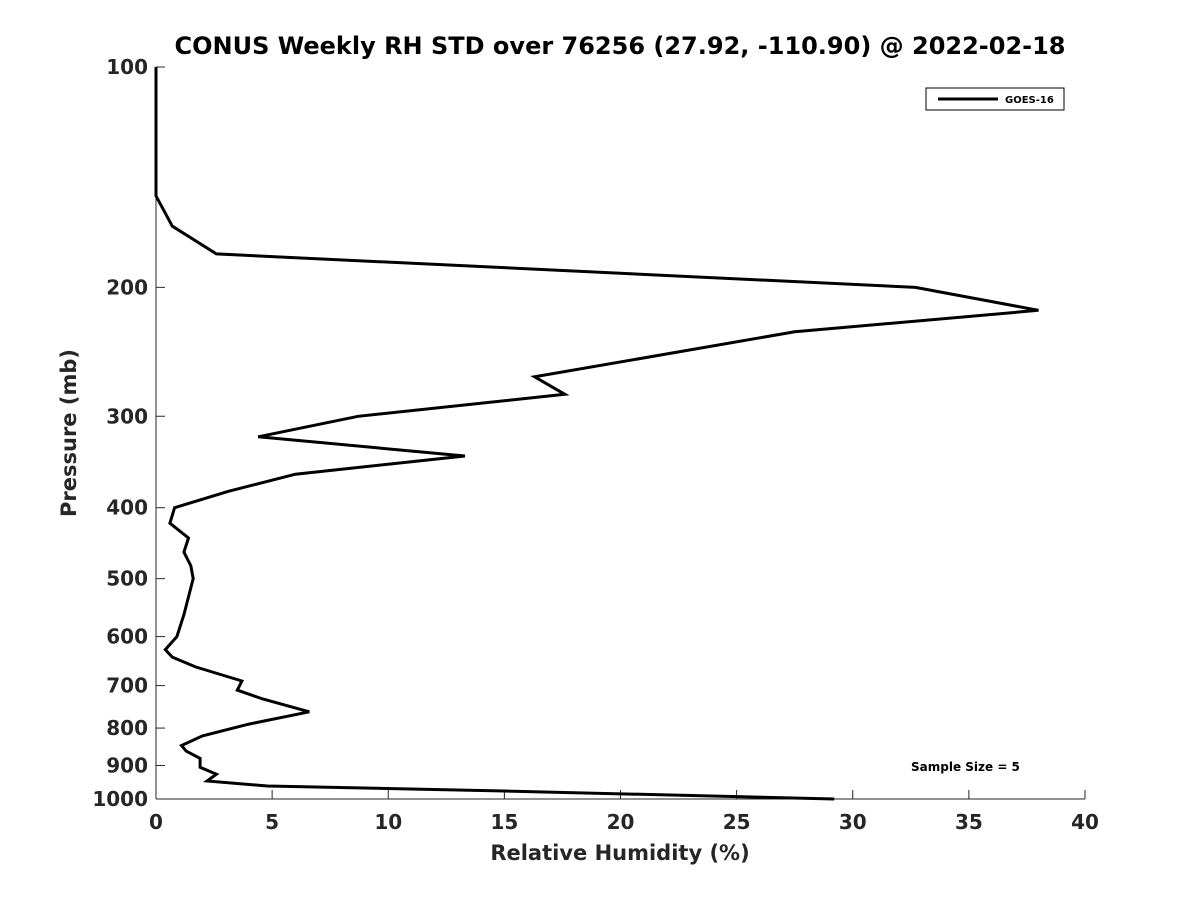 The height and width of the screenshot is (900, 1200). What do you see at coordinates (388, 822) in the screenshot?
I see `x-tick-label: 10` at bounding box center [388, 822].